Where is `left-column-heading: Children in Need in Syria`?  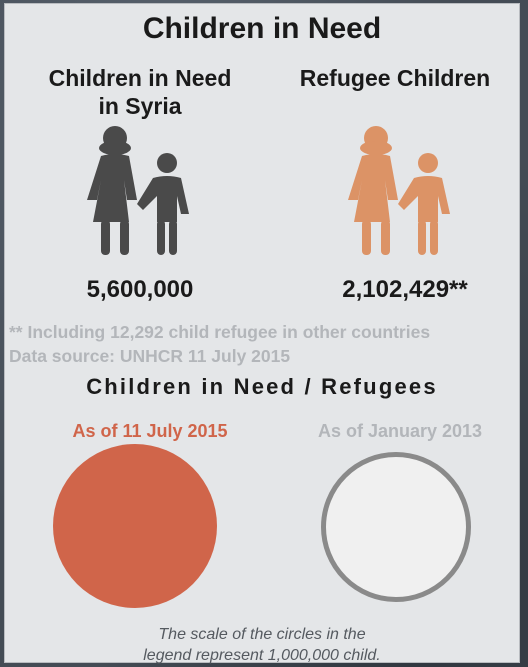 left-column-heading: Children in Need in Syria is located at coordinates (140, 92).